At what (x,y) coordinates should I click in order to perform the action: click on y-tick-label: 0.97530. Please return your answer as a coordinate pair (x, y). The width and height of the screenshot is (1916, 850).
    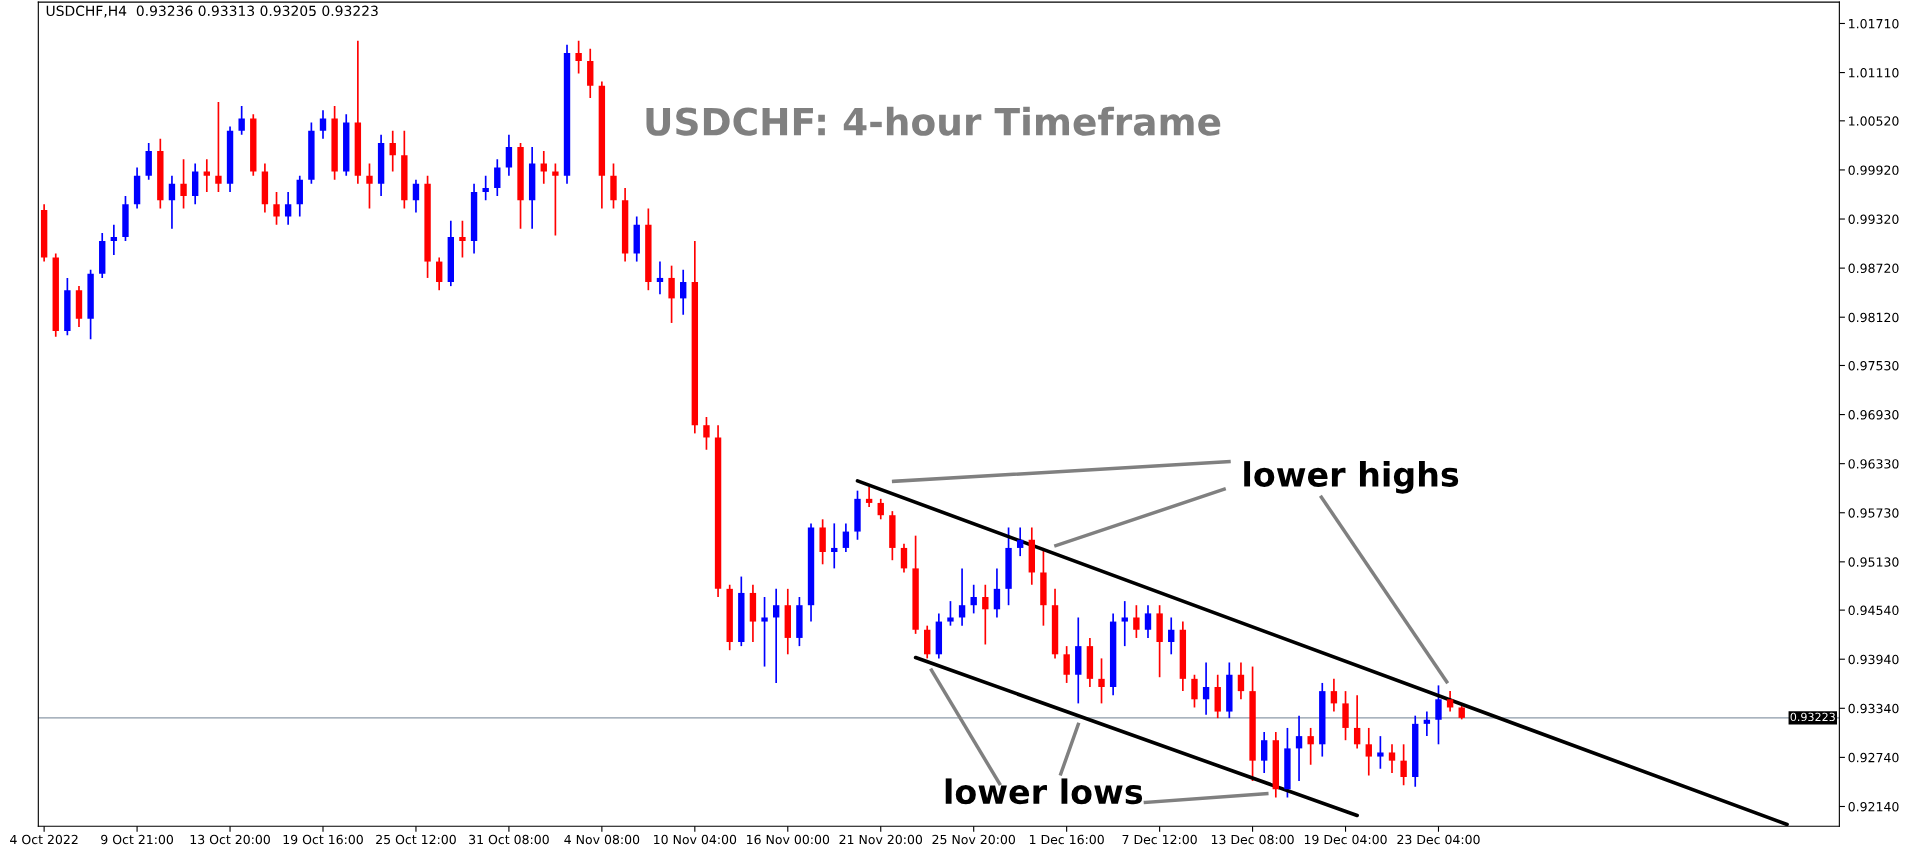
    Looking at the image, I should click on (1873, 365).